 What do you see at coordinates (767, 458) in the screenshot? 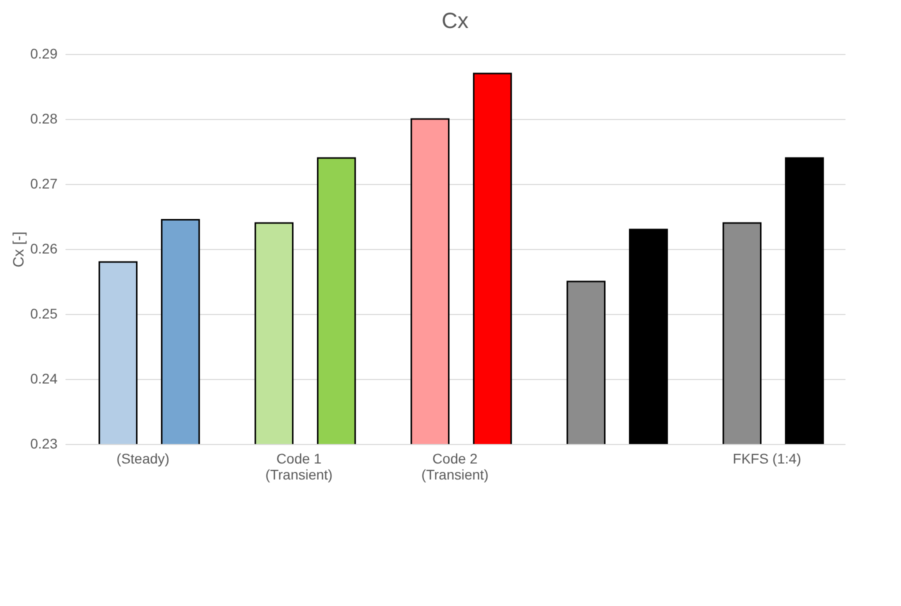
I see `x-tick-label: FKFS (1:4)` at bounding box center [767, 458].